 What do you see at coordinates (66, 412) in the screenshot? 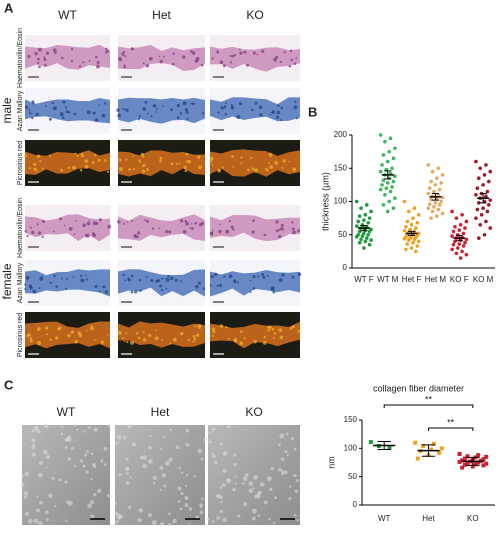
I see `column-label: WT` at bounding box center [66, 412].